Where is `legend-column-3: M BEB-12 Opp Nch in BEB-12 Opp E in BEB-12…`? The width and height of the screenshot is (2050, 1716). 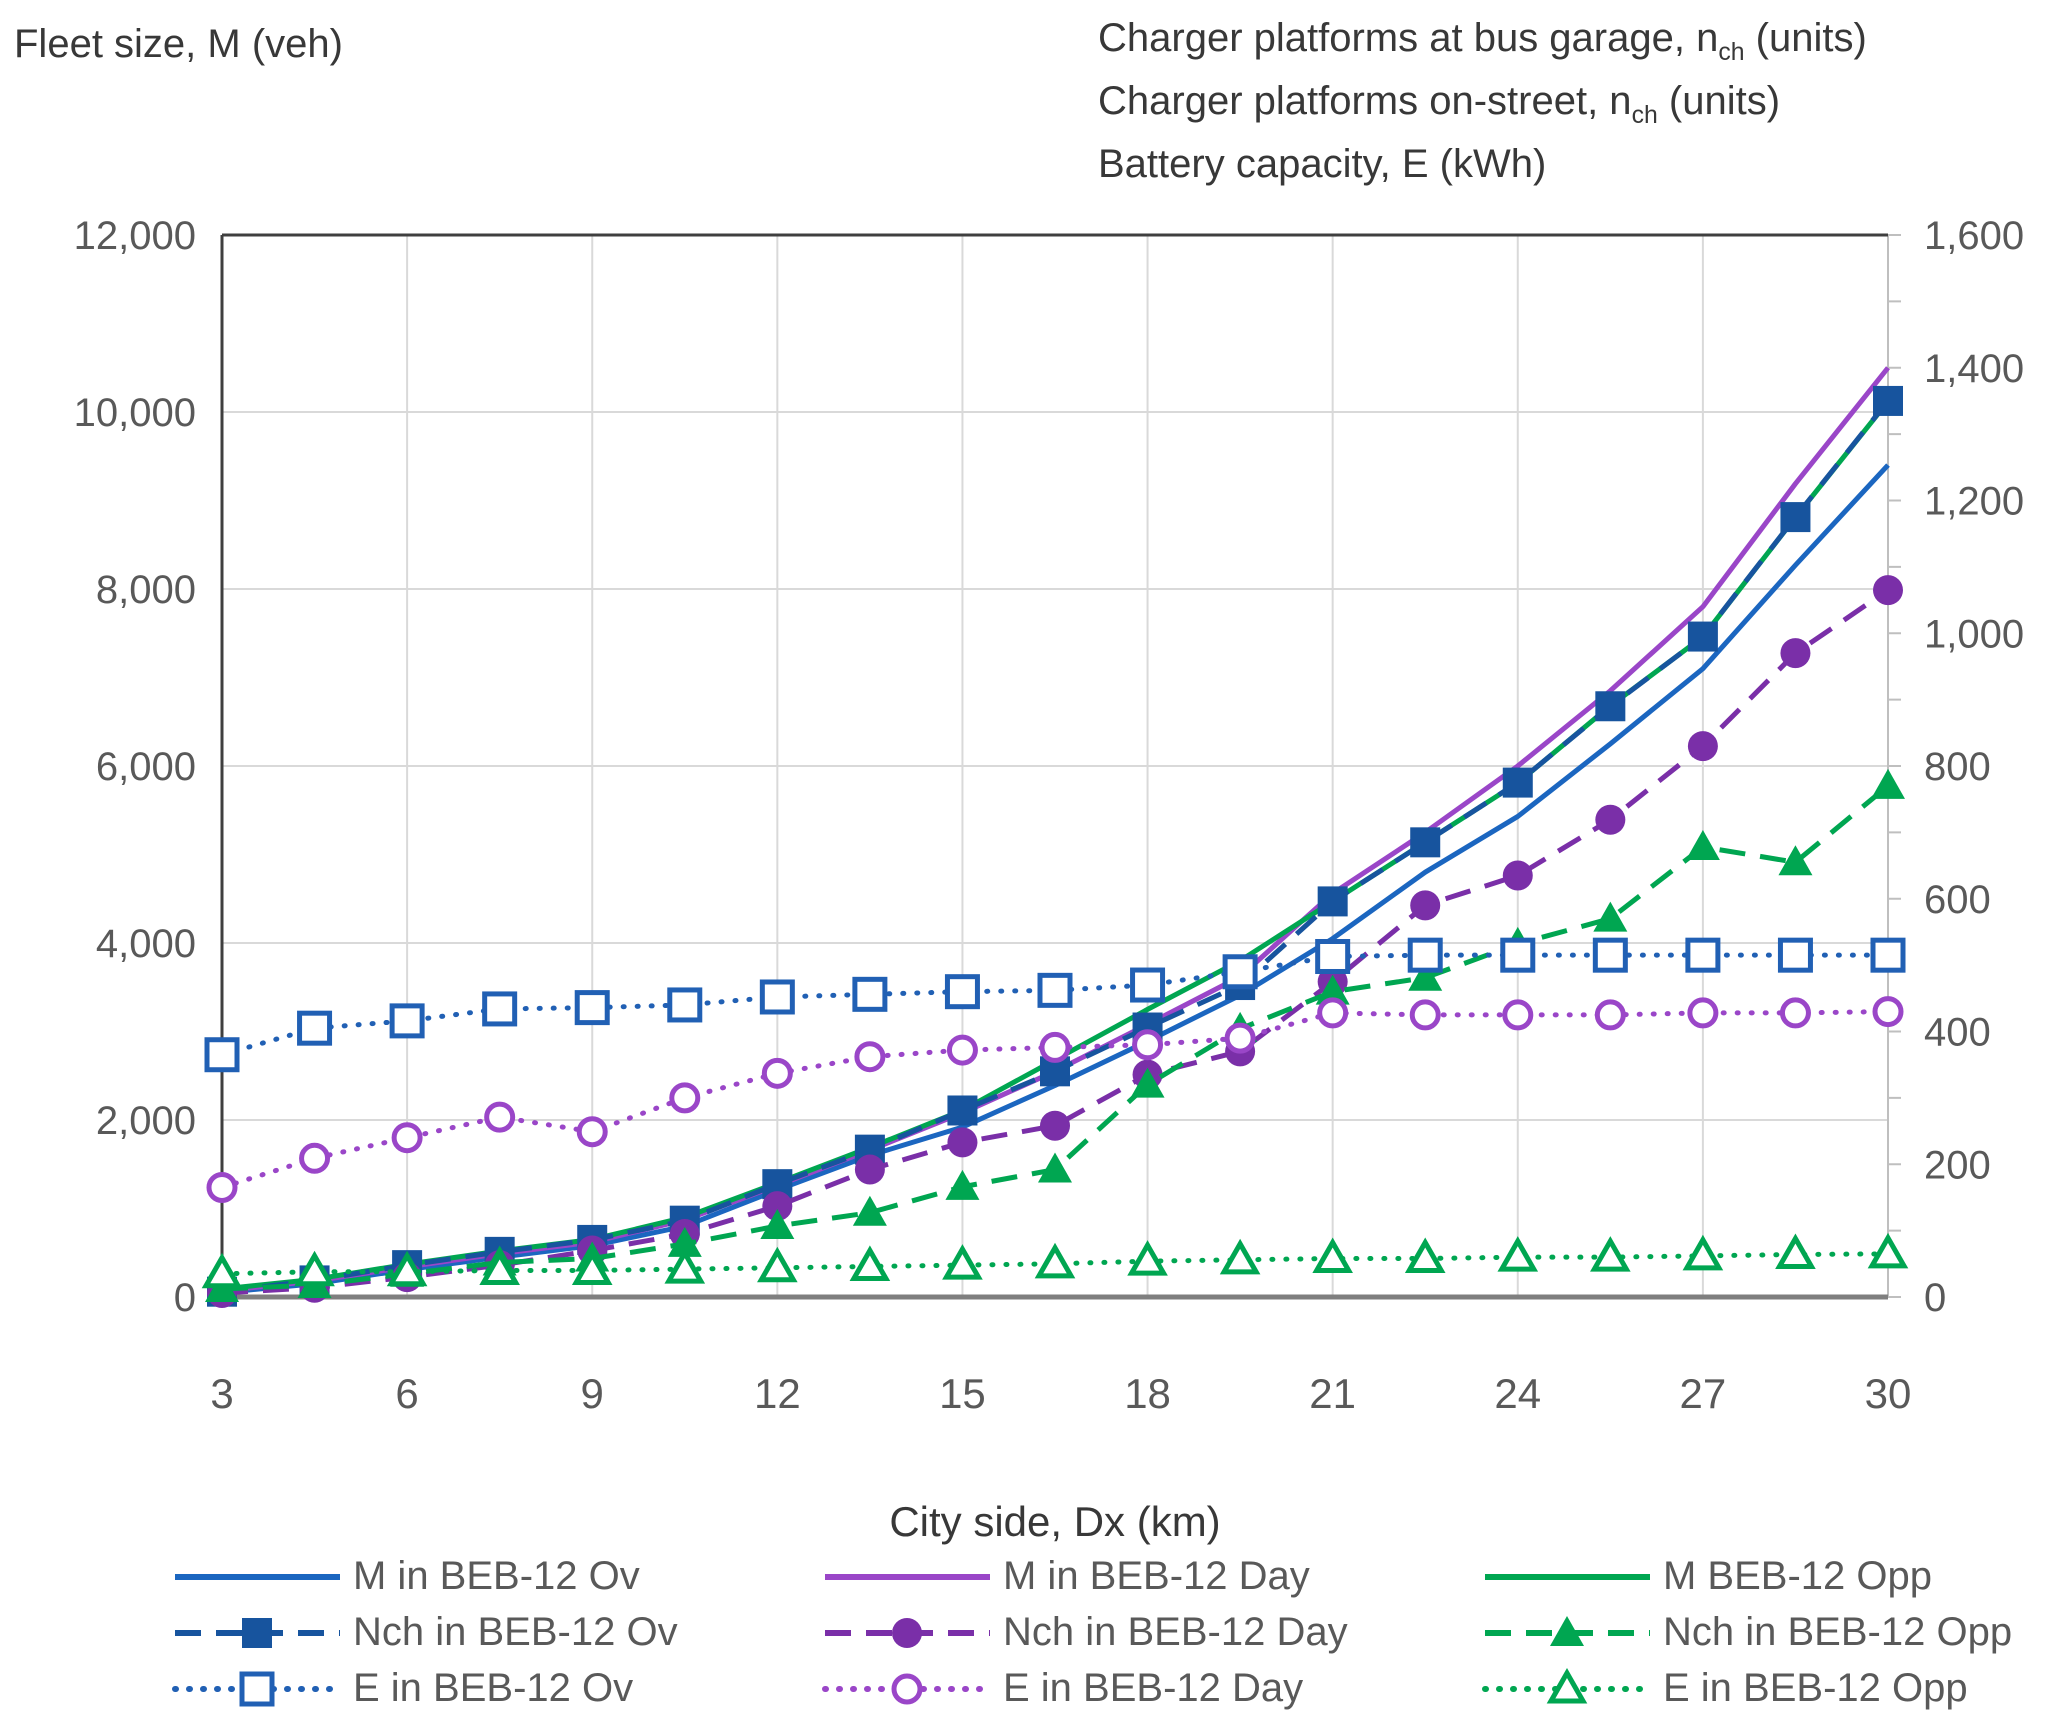 legend-column-3: M BEB-12 Opp Nch in BEB-12 Opp E in BEB-12… is located at coordinates (1760, 1632).